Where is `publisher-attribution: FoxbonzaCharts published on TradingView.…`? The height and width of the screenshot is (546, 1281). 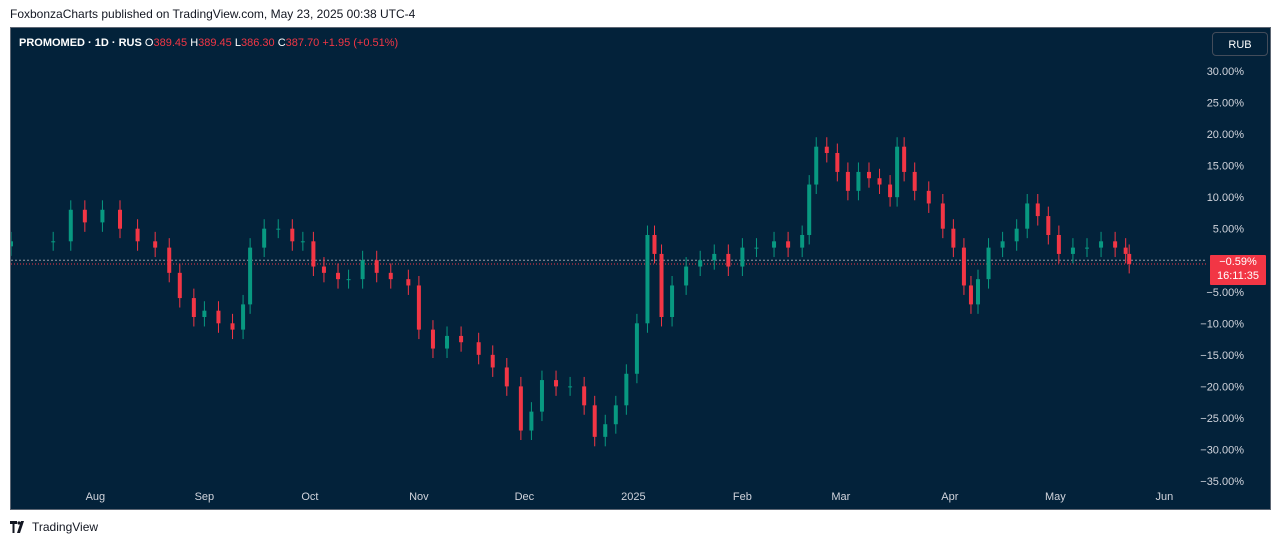
publisher-attribution: FoxbonzaCharts published on TradingView.… is located at coordinates (213, 14).